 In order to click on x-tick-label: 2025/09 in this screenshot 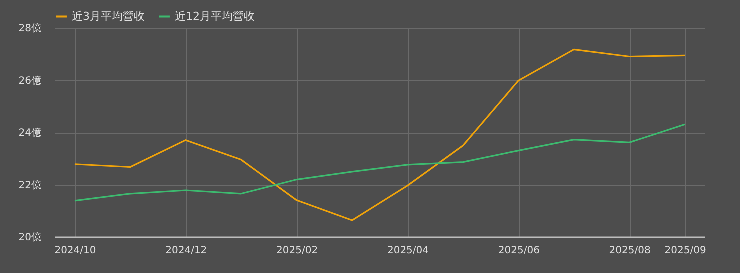, I will do `click(685, 251)`.